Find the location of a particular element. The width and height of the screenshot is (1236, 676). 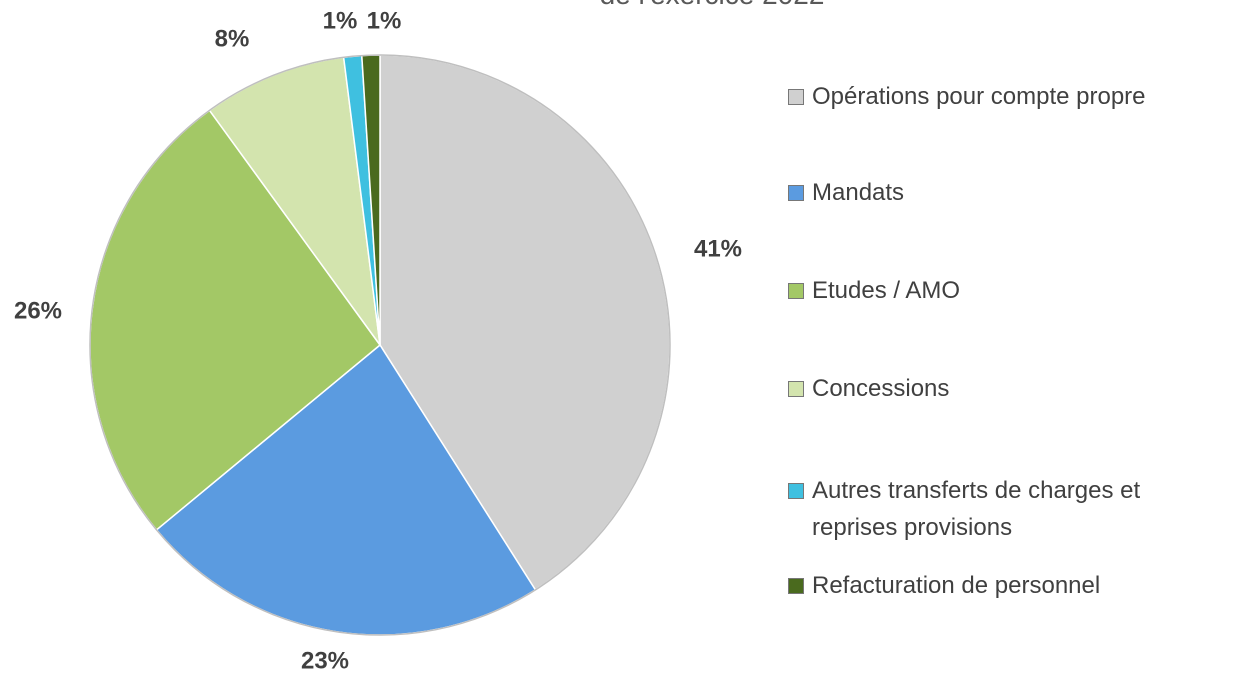

data-label: 26% is located at coordinates (38, 310).